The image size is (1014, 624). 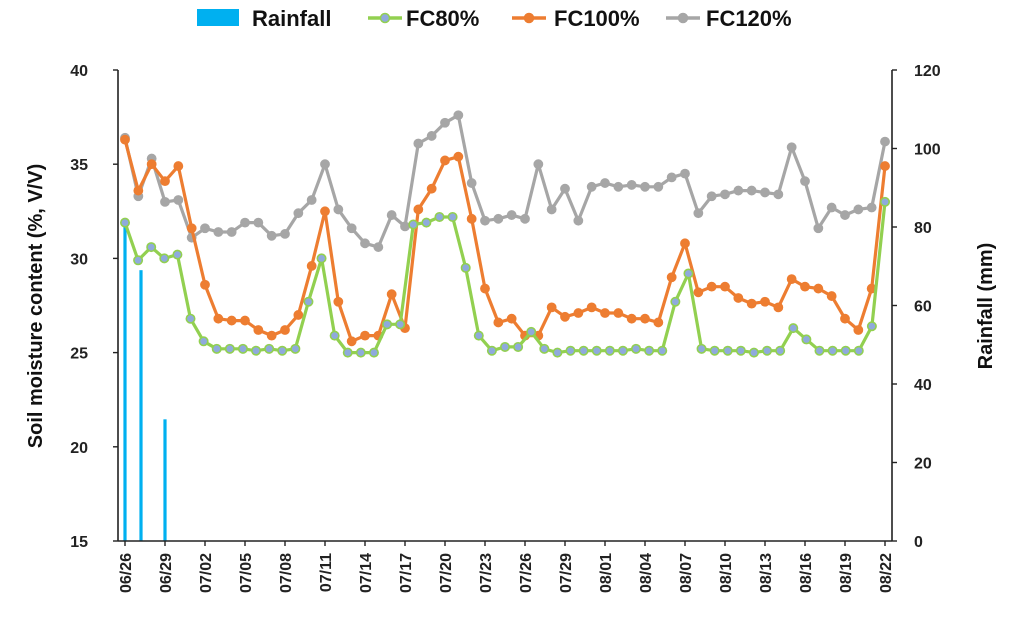 What do you see at coordinates (526, 573) in the screenshot?
I see `x-tick-label: 07/26` at bounding box center [526, 573].